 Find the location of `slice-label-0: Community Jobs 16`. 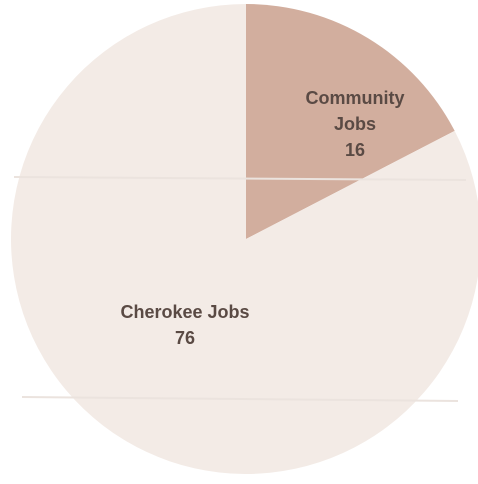

slice-label-0: Community Jobs 16 is located at coordinates (355, 124).